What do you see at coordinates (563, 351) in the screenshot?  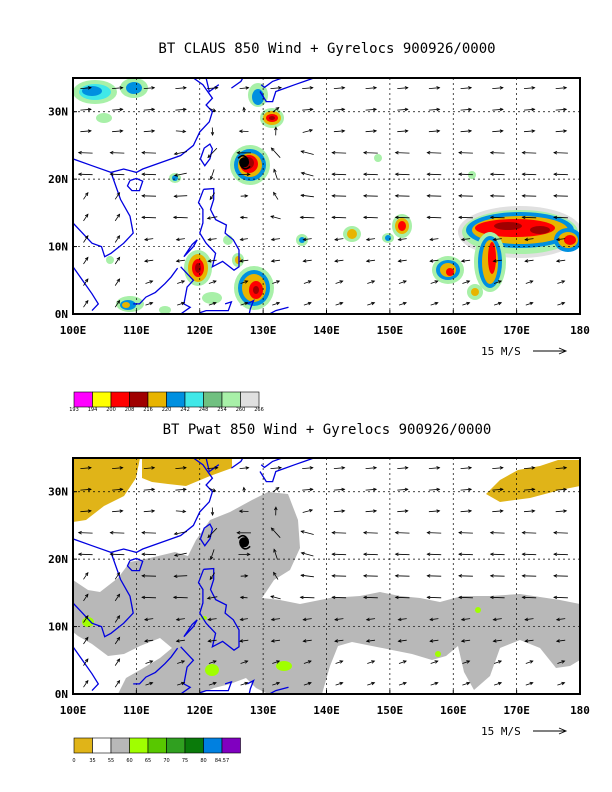 I see `claus-vector-reference-arrowhead` at bounding box center [563, 351].